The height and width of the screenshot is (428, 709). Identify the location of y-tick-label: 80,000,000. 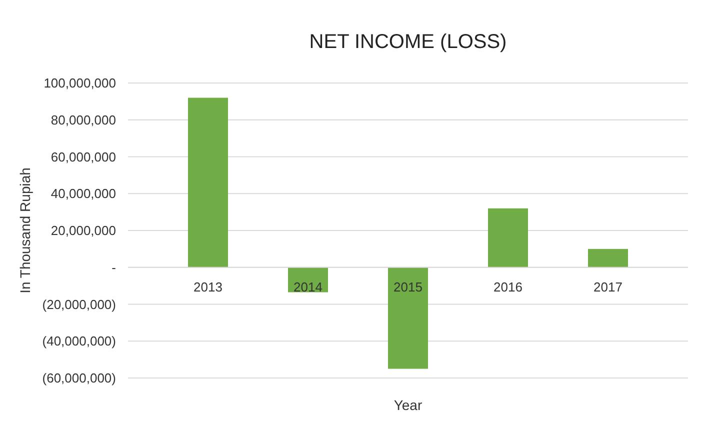
(83, 120).